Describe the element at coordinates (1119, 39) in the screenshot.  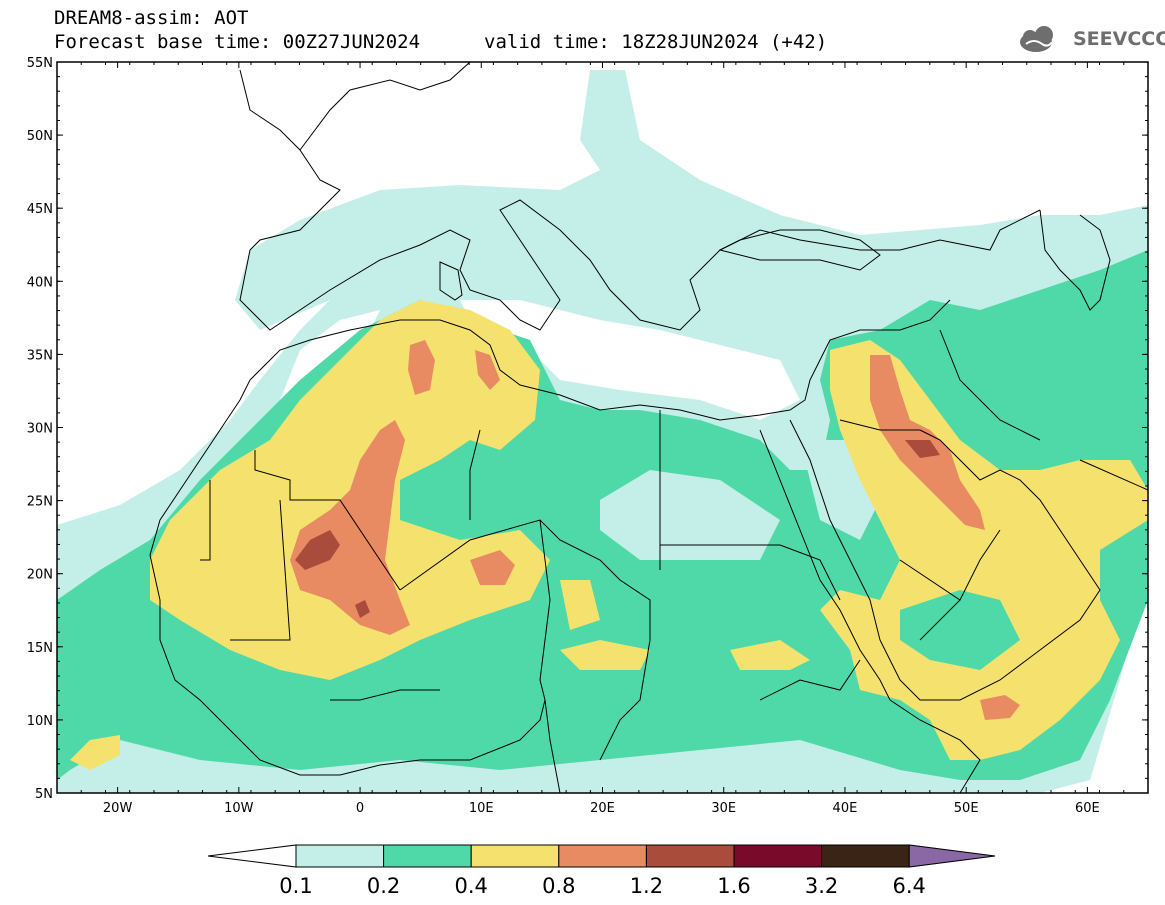
I see `logo-text: SEEVCCC` at that location.